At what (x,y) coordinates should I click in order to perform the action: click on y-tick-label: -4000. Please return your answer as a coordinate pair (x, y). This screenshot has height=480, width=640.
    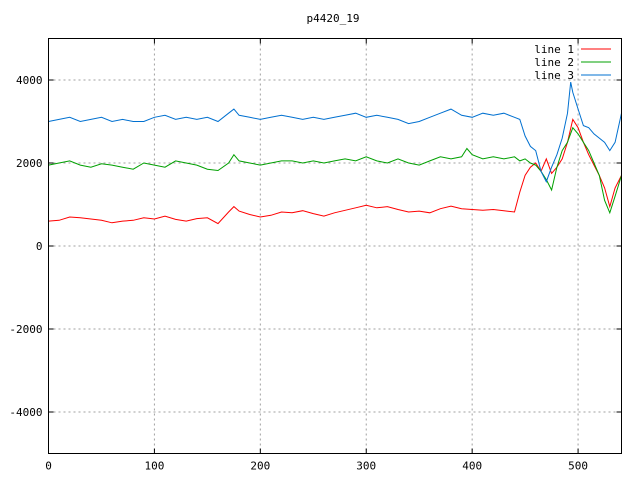
    Looking at the image, I should click on (25, 412).